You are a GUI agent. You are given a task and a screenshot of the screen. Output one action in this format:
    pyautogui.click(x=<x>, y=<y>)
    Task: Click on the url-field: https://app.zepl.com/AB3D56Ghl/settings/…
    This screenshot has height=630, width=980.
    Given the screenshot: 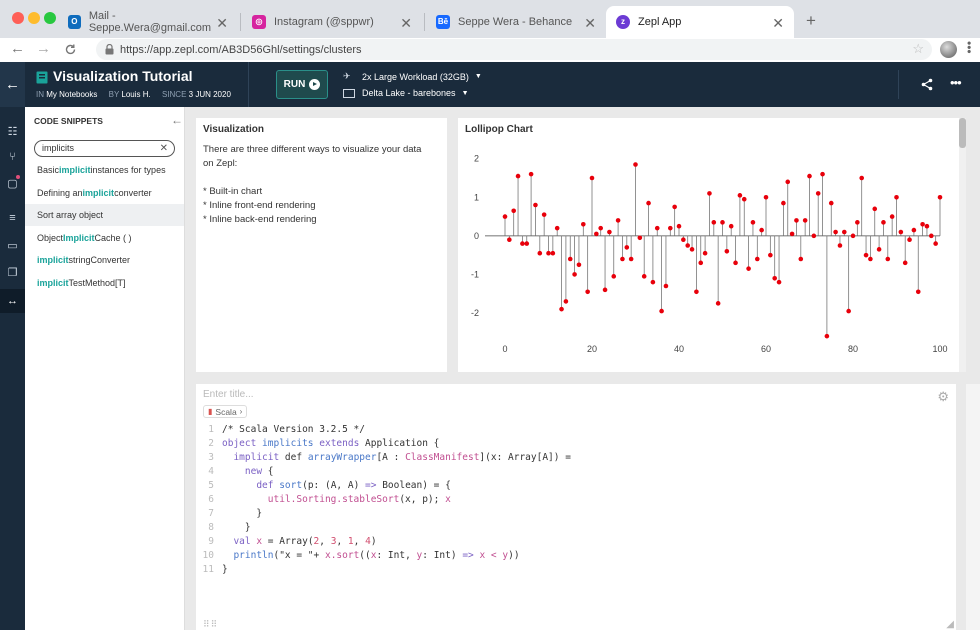 What is the action you would take?
    pyautogui.click(x=514, y=49)
    